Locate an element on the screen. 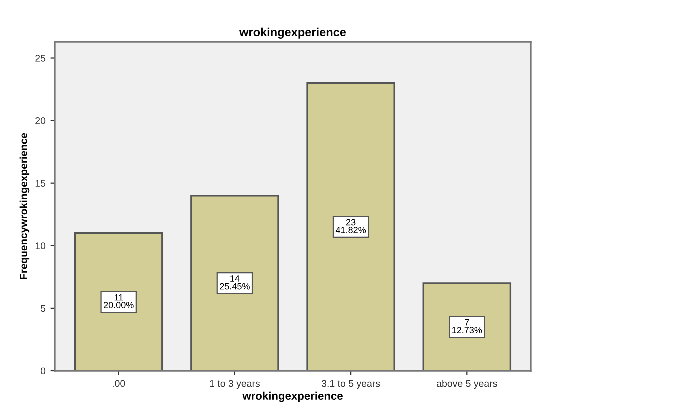 The width and height of the screenshot is (693, 403). y-tick-label: 25 is located at coordinates (41, 58).